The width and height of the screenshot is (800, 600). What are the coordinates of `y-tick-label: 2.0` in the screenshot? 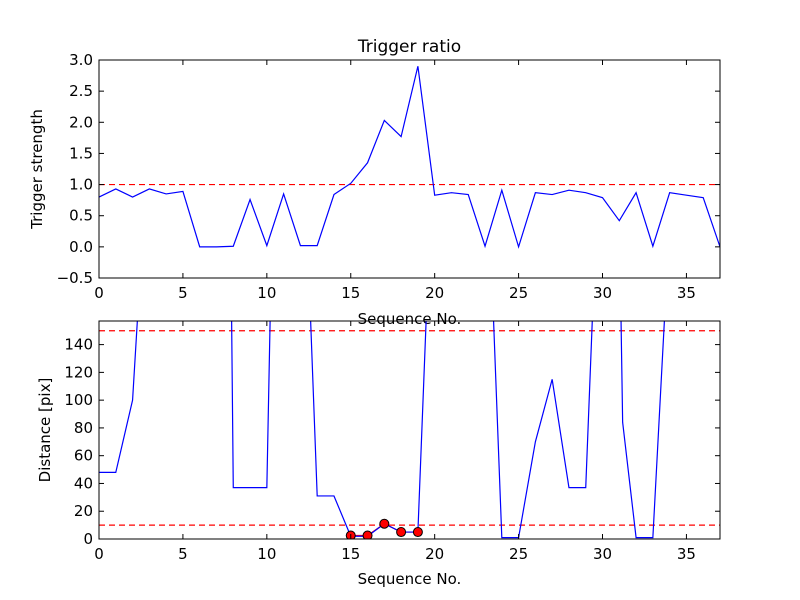 It's located at (81, 122).